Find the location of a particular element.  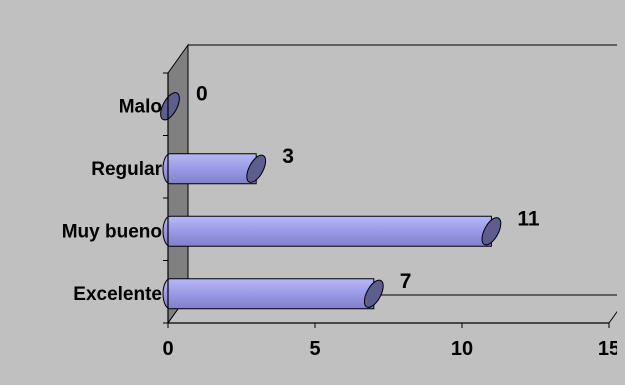

category-label-3: Excelente is located at coordinates (117, 294).